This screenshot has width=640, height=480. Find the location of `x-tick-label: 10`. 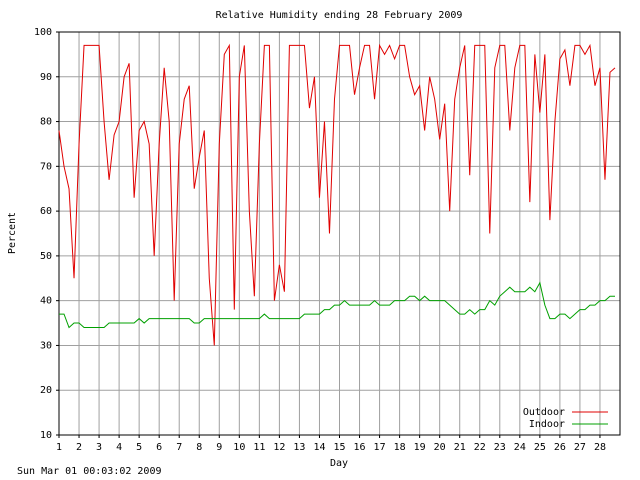

x-tick-label: 10 is located at coordinates (239, 447).